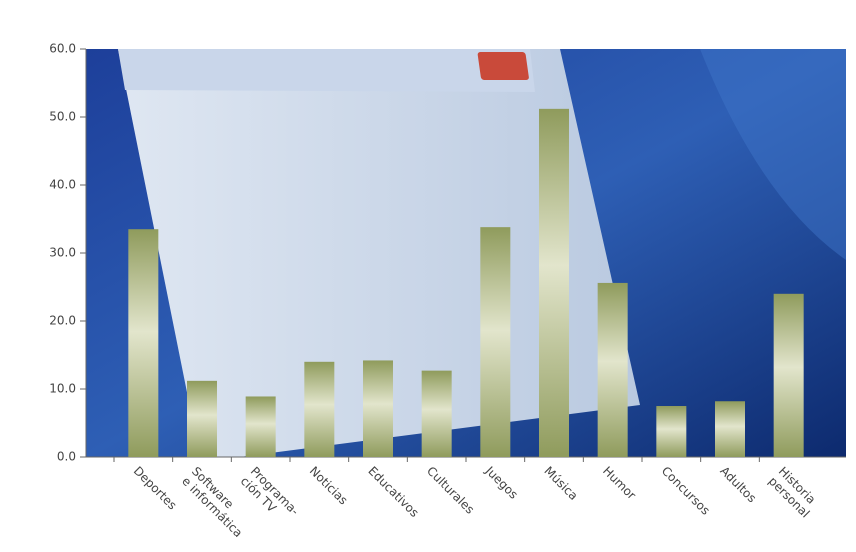 The image size is (856, 552). Describe the element at coordinates (66, 457) in the screenshot. I see `y-tick-label: 0.0` at that location.